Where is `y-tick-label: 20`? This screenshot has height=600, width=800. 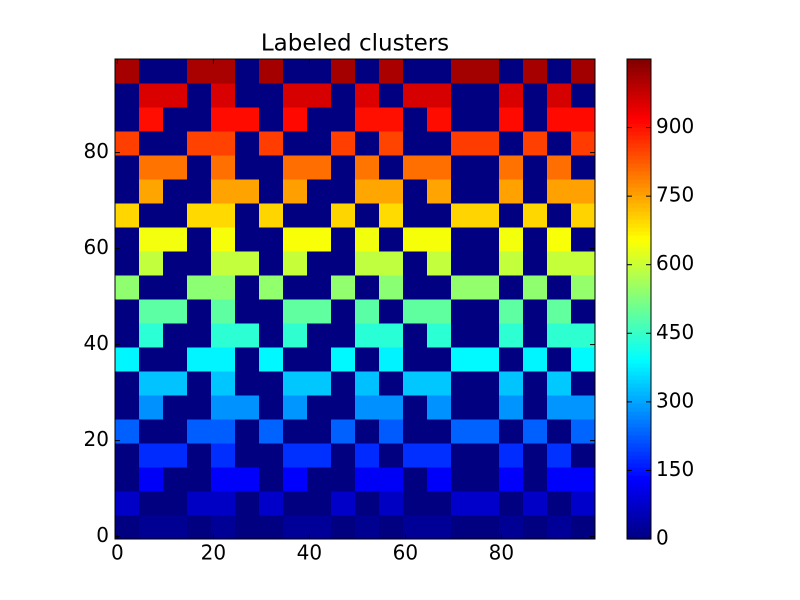 y-tick-label: 20 is located at coordinates (96, 439).